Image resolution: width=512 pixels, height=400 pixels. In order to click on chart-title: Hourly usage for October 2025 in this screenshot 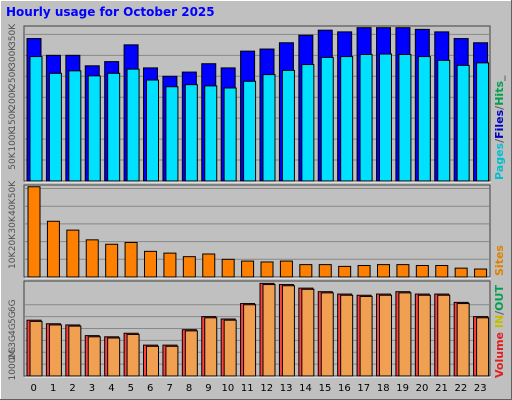, I will do `click(110, 12)`.